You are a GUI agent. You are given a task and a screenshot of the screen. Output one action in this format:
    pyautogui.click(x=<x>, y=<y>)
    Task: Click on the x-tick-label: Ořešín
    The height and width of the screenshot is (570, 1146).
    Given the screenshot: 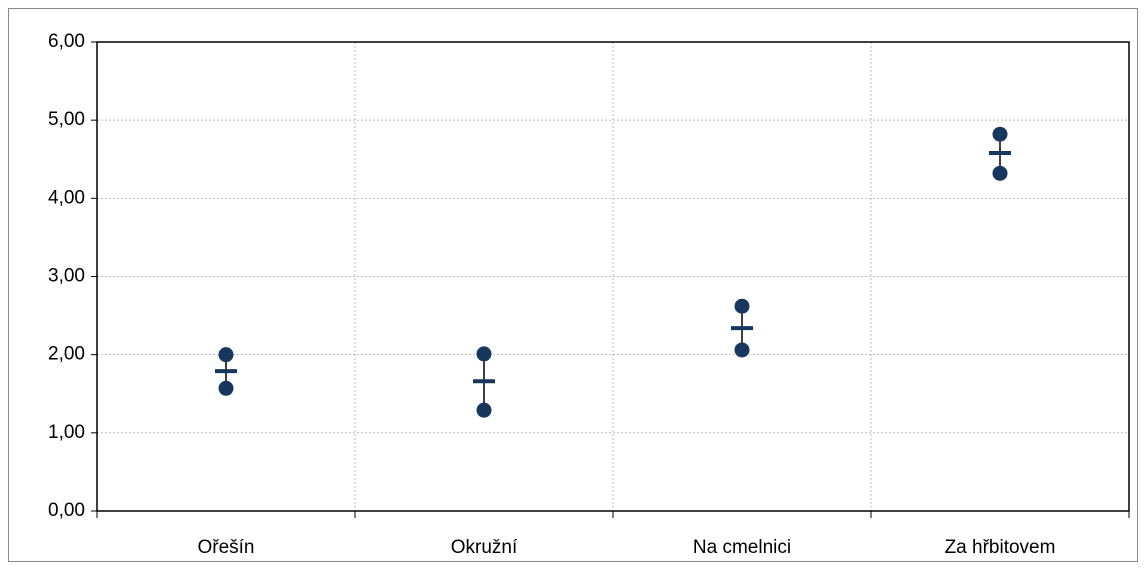 What is the action you would take?
    pyautogui.click(x=225, y=547)
    